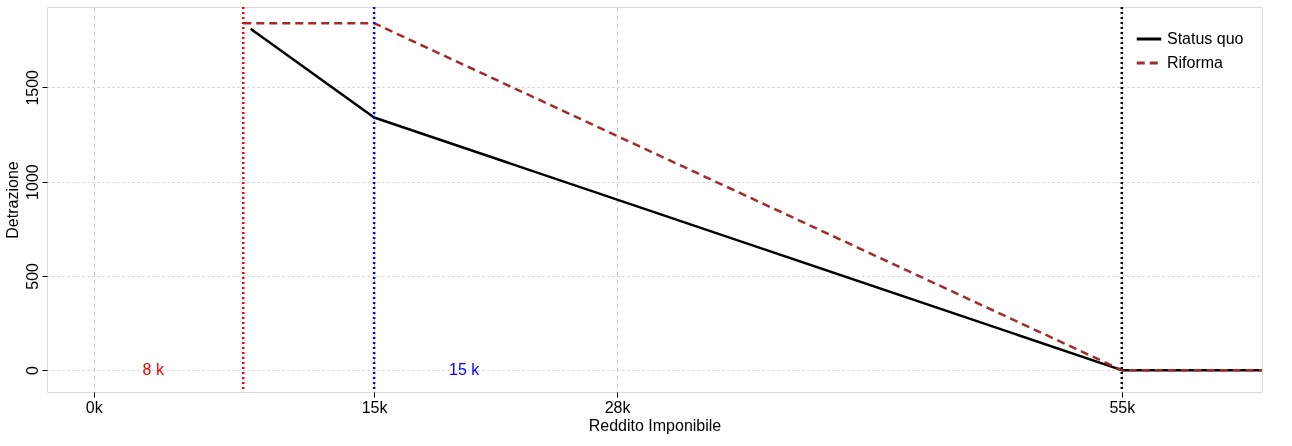  What do you see at coordinates (375, 407) in the screenshot?
I see `x-tick-label: 15k` at bounding box center [375, 407].